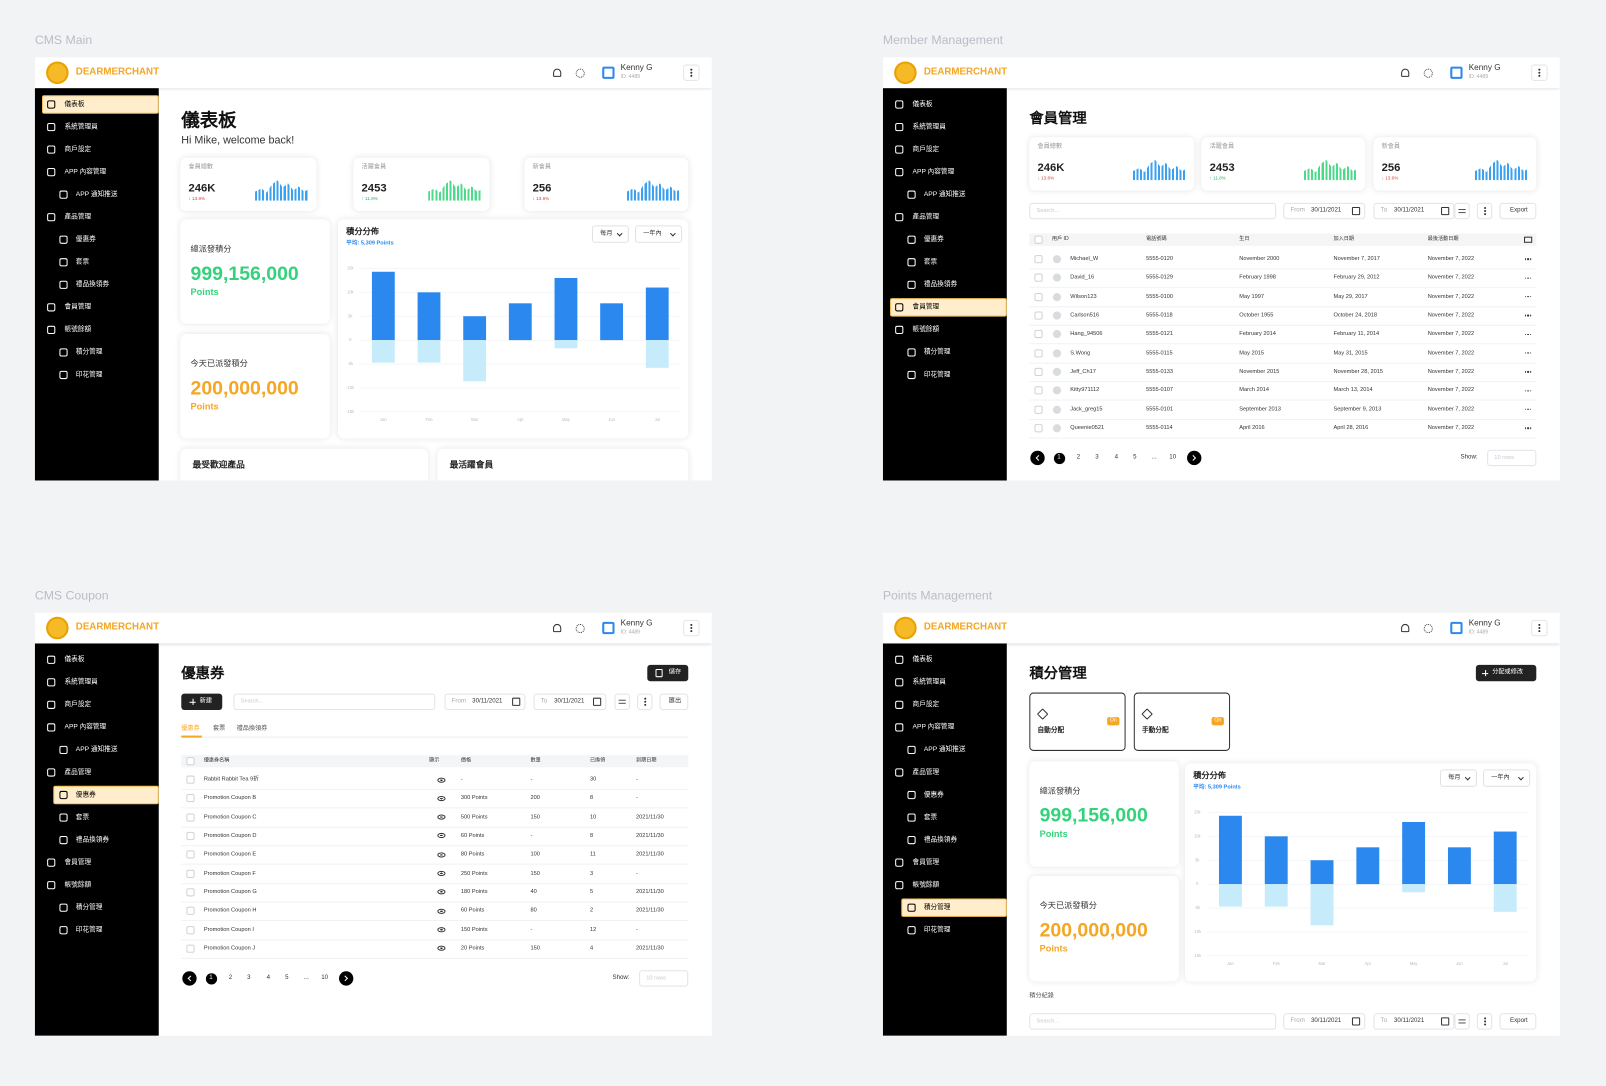 This screenshot has width=1606, height=1086. I want to click on stat-value: 2453, so click(1222, 167).